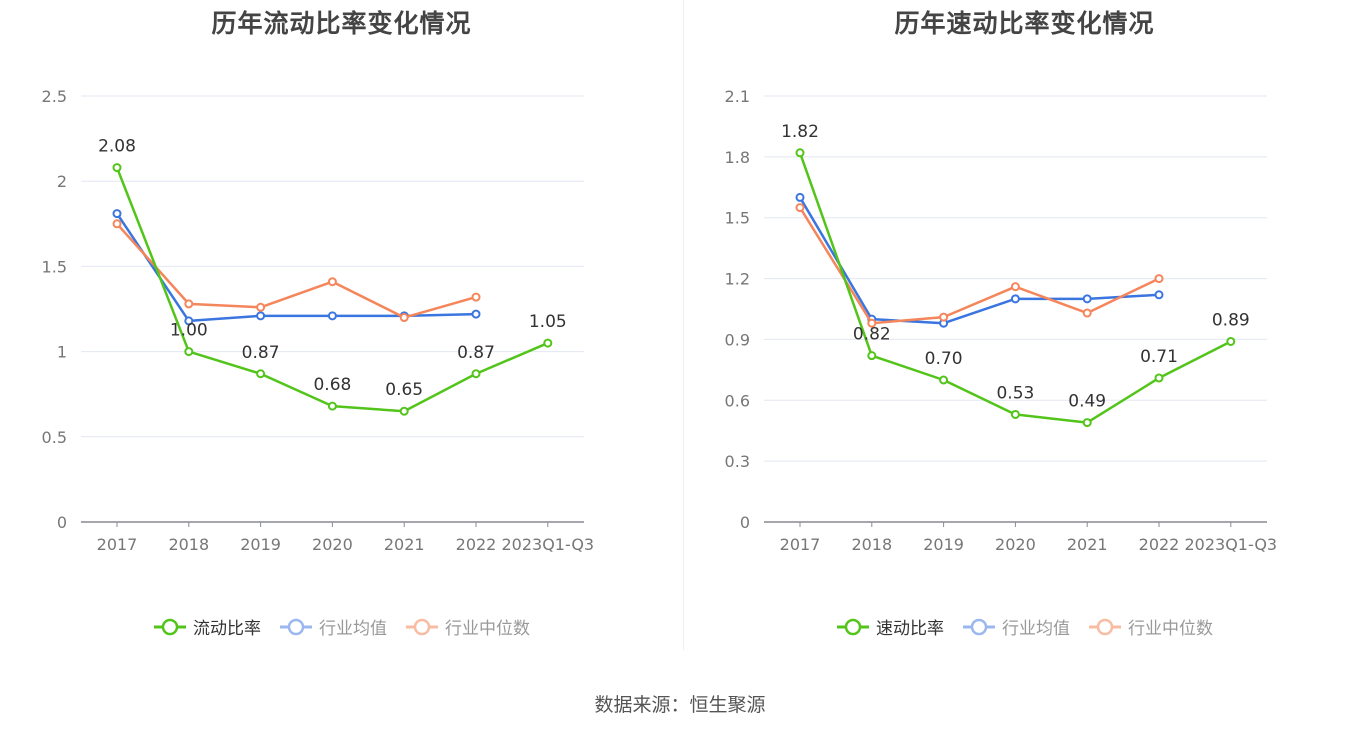 The width and height of the screenshot is (1360, 734). What do you see at coordinates (227, 629) in the screenshot?
I see `legend-label: 流动比率` at bounding box center [227, 629].